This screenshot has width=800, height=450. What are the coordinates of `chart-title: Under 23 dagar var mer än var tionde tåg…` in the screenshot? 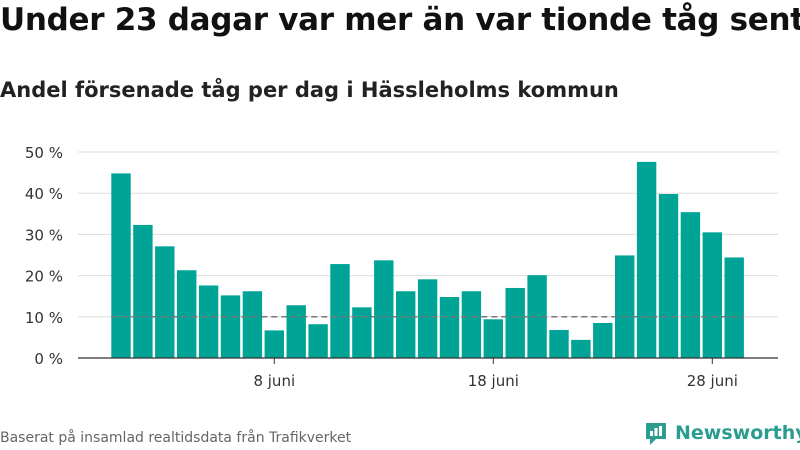 It's located at (400, 20).